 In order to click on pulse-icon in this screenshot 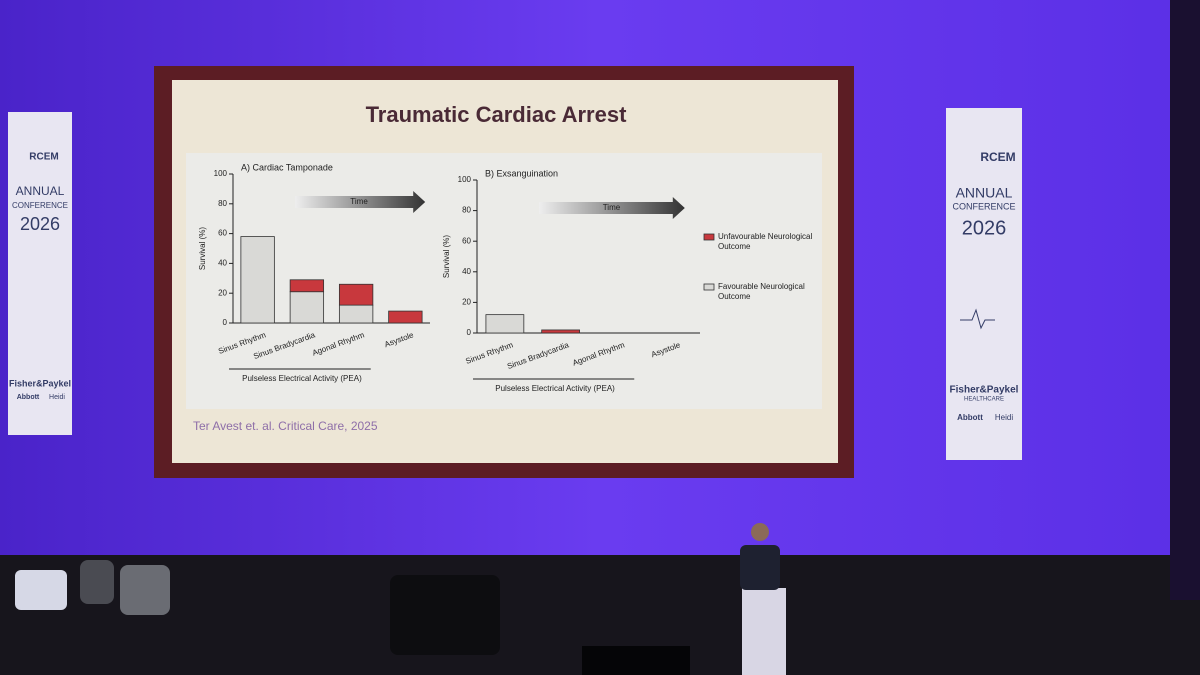, I will do `click(977, 319)`.